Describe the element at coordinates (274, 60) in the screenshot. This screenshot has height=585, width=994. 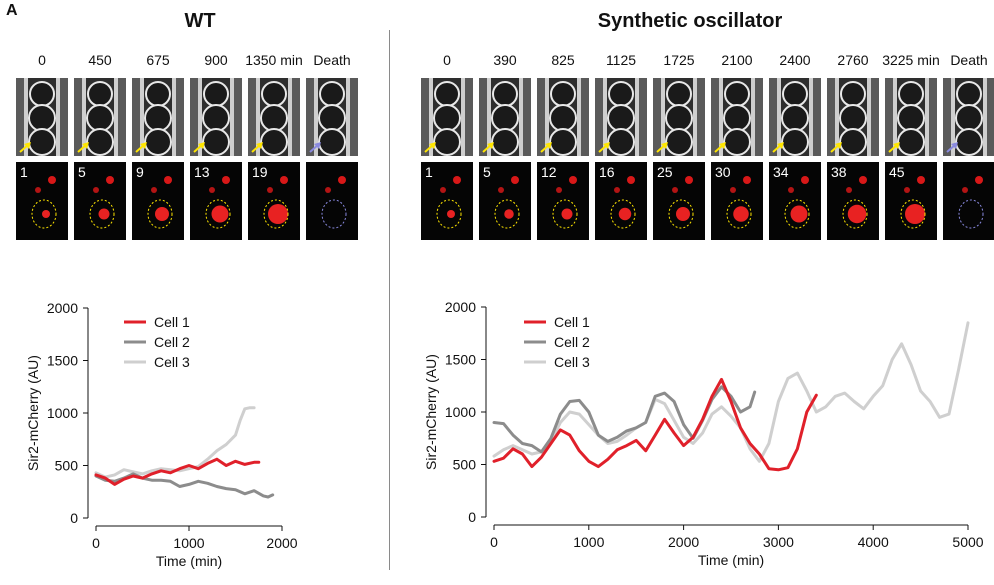
I see `wt-time-label: 1350 min` at that location.